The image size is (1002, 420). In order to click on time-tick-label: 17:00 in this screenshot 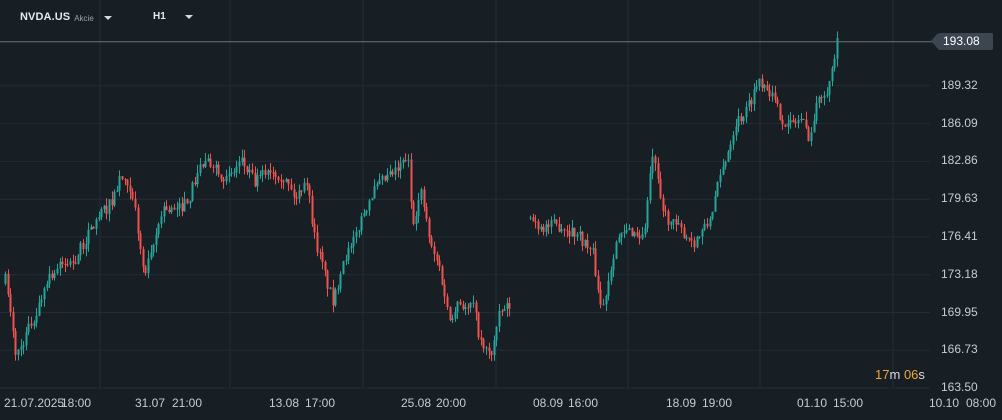, I will do `click(320, 403)`.